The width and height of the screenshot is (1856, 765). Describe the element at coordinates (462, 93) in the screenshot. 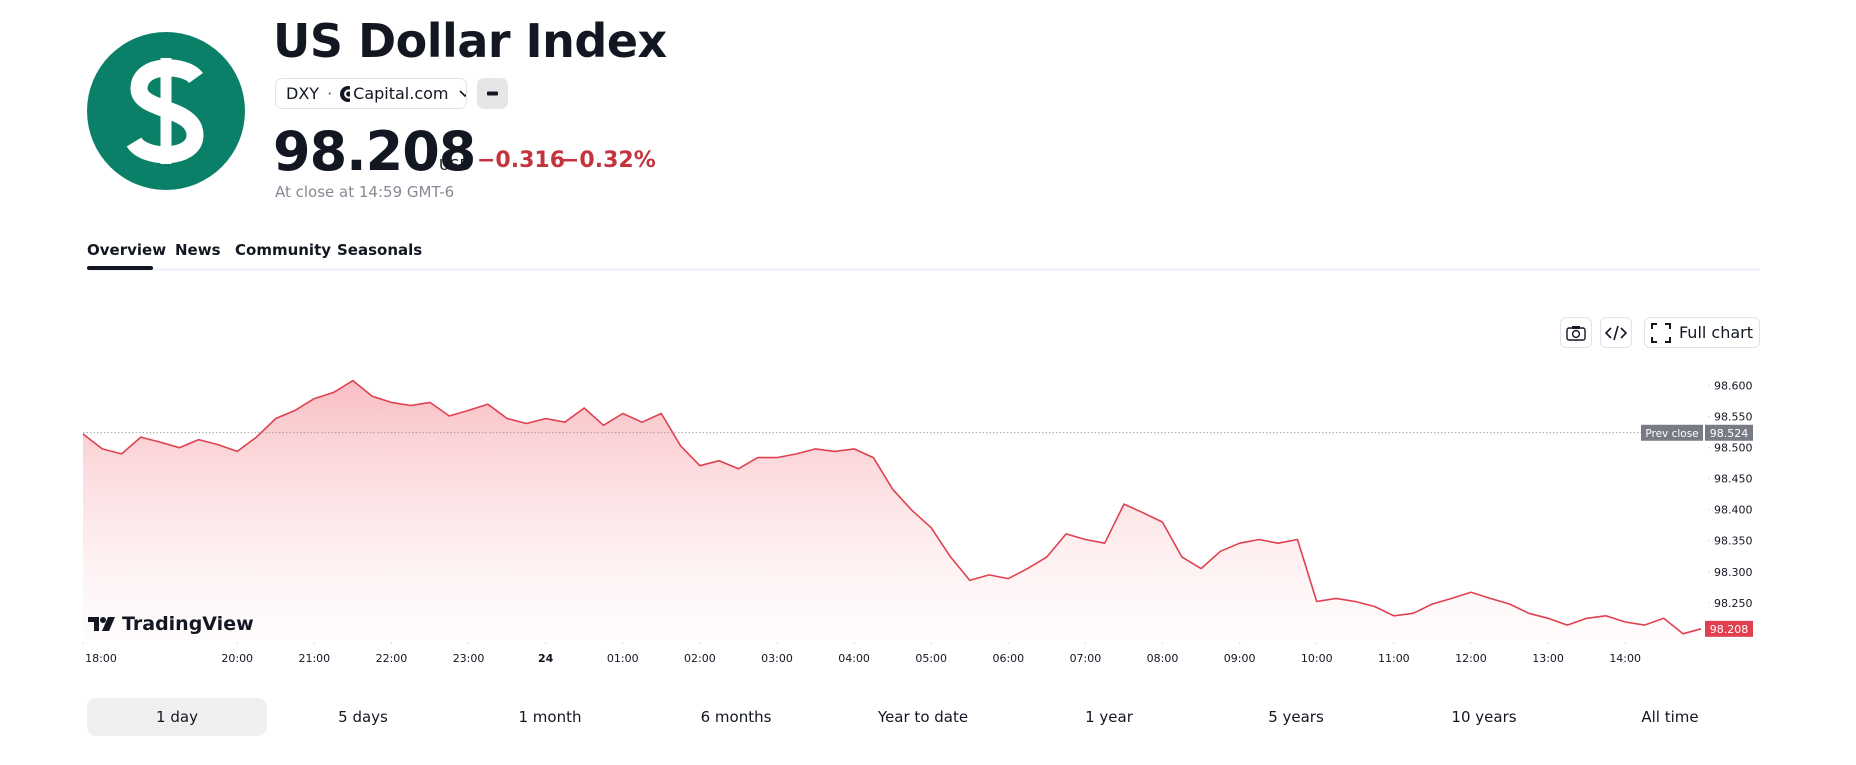

I see `chevron` at that location.